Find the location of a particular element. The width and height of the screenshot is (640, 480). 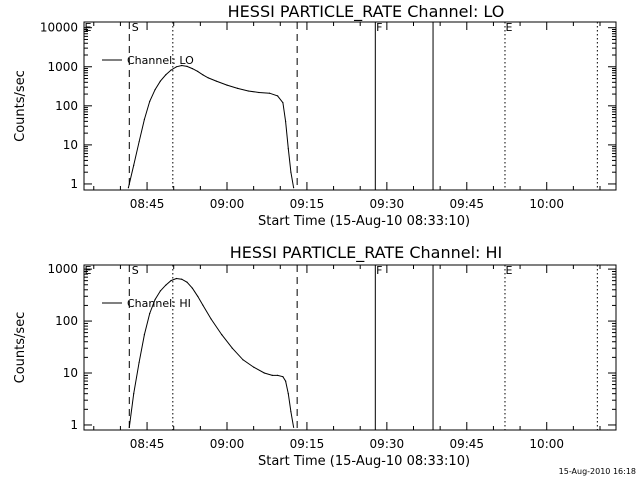

chart-title: HESSI PARTICLE_RATE Channel: LO is located at coordinates (366, 12).